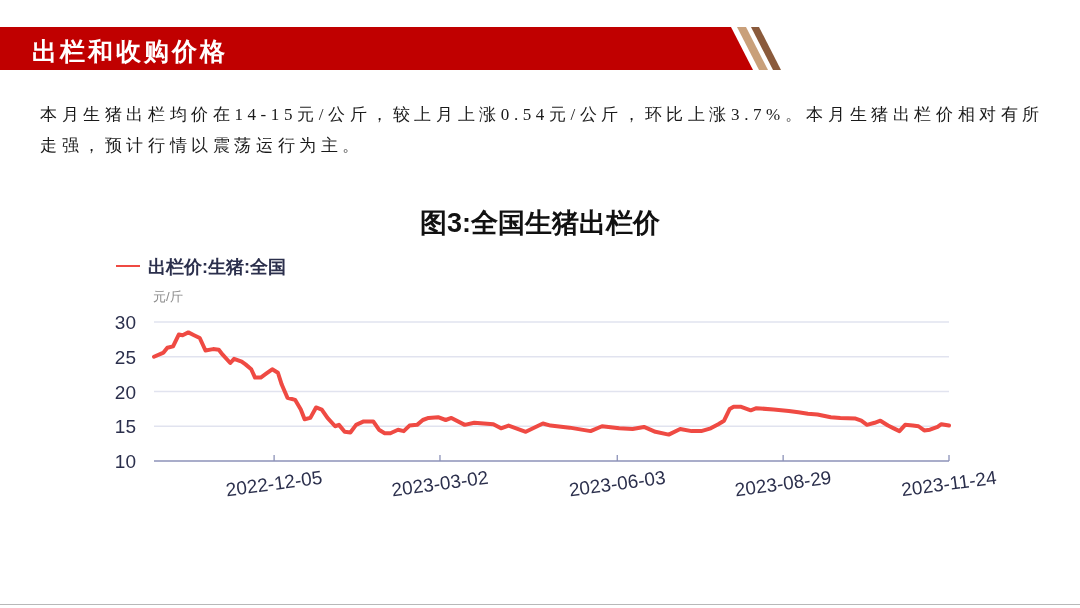 The height and width of the screenshot is (608, 1080). What do you see at coordinates (168, 296) in the screenshot?
I see `ylabel: 元/斤` at bounding box center [168, 296].